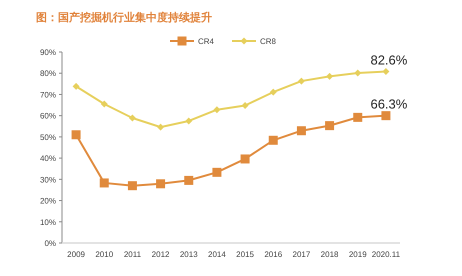  I want to click on x-tick-label: 2009, so click(76, 254).